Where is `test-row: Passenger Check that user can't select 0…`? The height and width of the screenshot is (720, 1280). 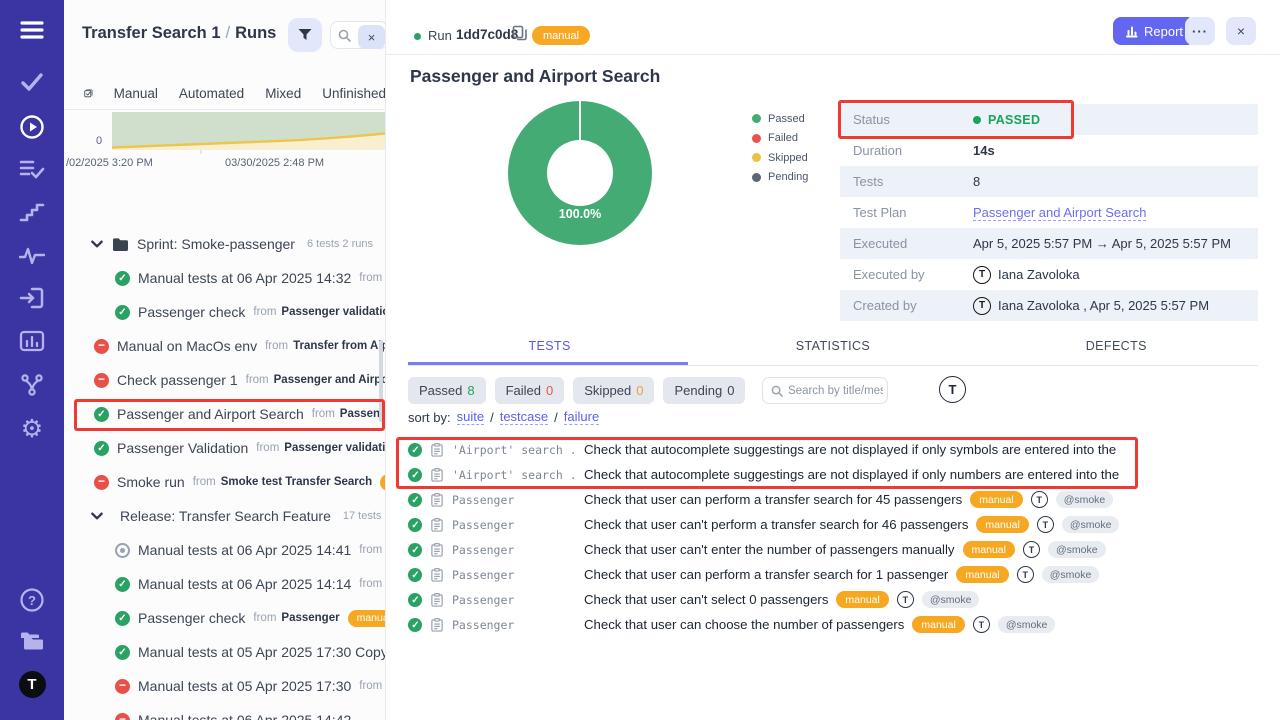 test-row: Passenger Check that user can't select 0… is located at coordinates (772, 599).